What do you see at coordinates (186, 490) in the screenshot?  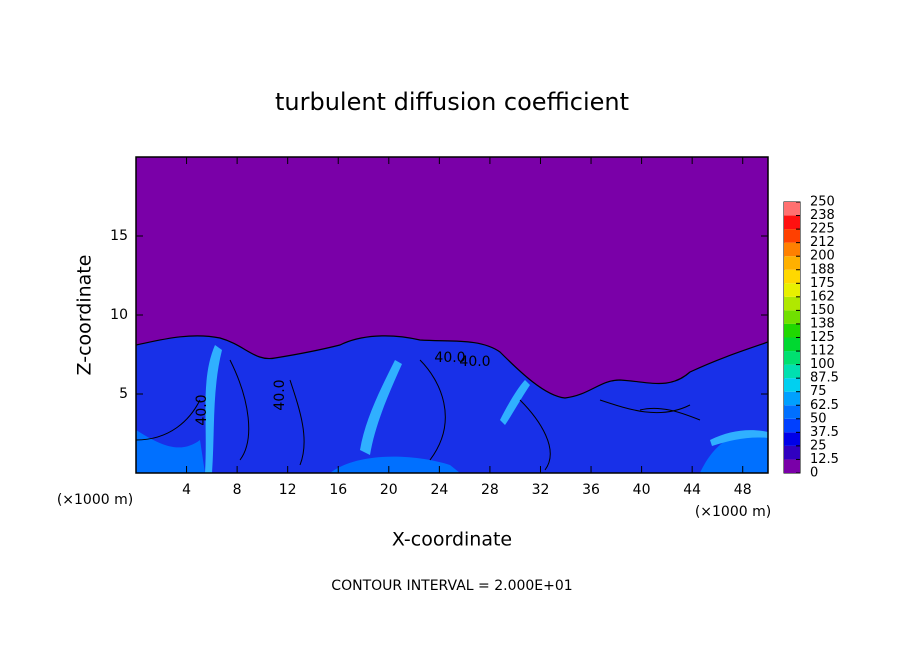 I see `x-tick-label: 4` at bounding box center [186, 490].